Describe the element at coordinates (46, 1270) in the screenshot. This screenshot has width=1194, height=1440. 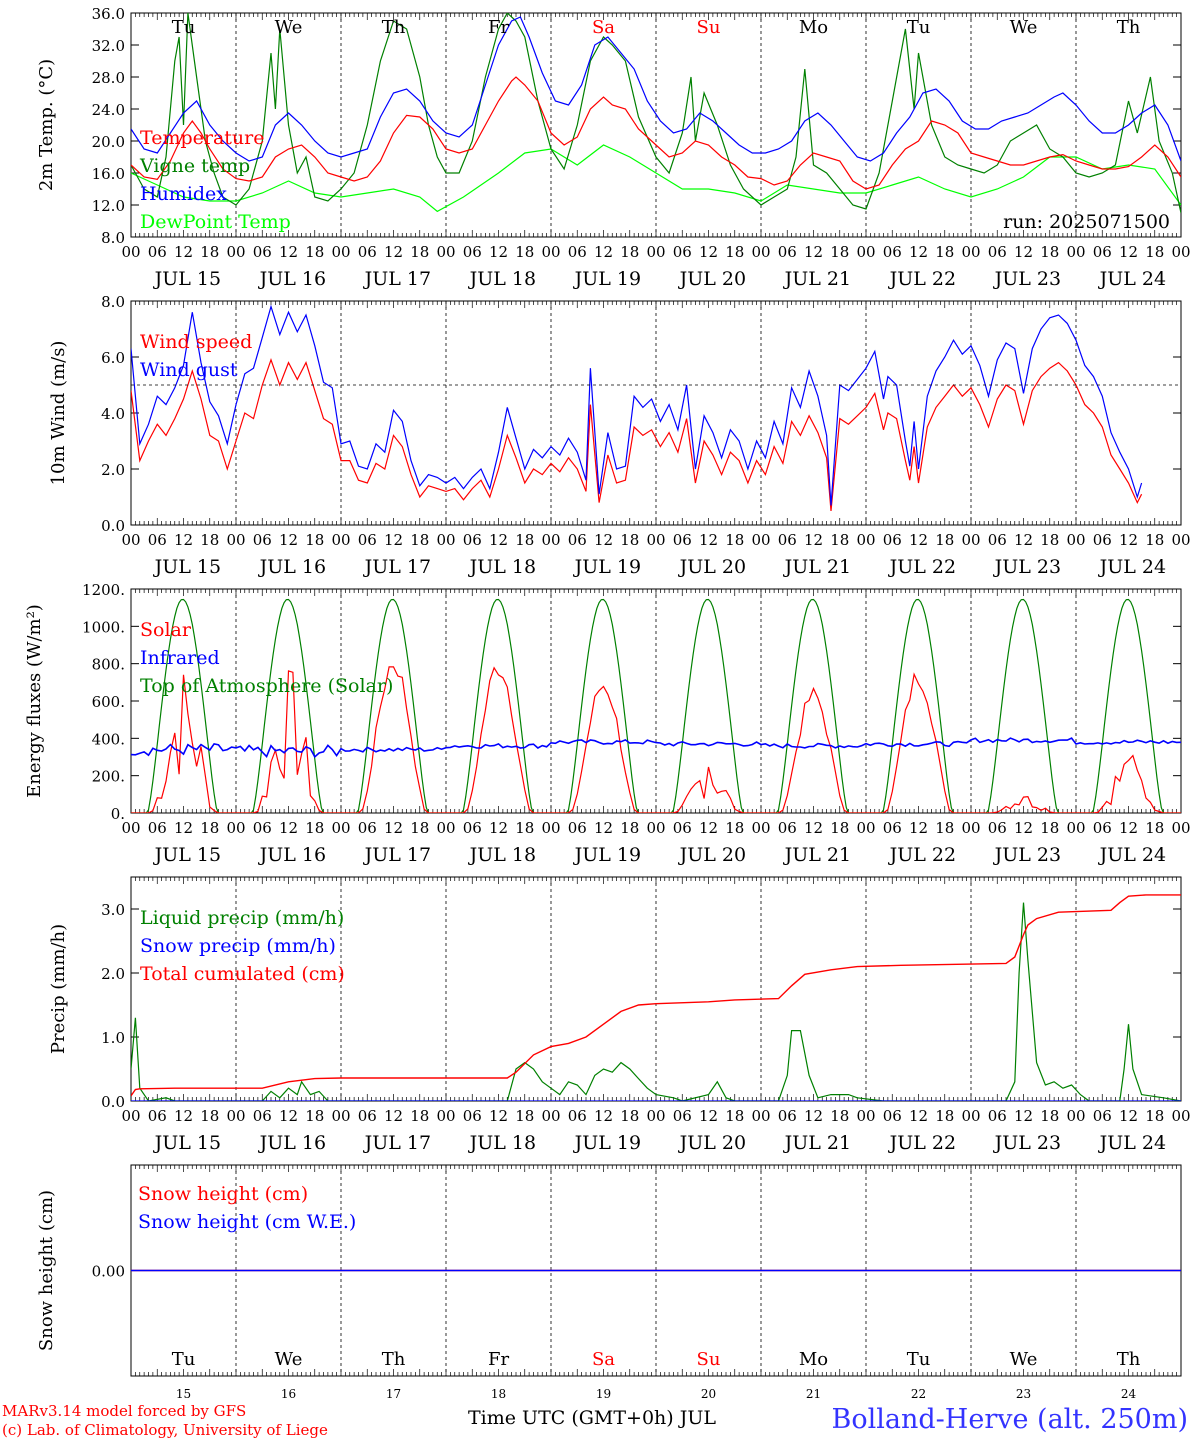
I see `y-axis-title: Snow height (cm)` at that location.